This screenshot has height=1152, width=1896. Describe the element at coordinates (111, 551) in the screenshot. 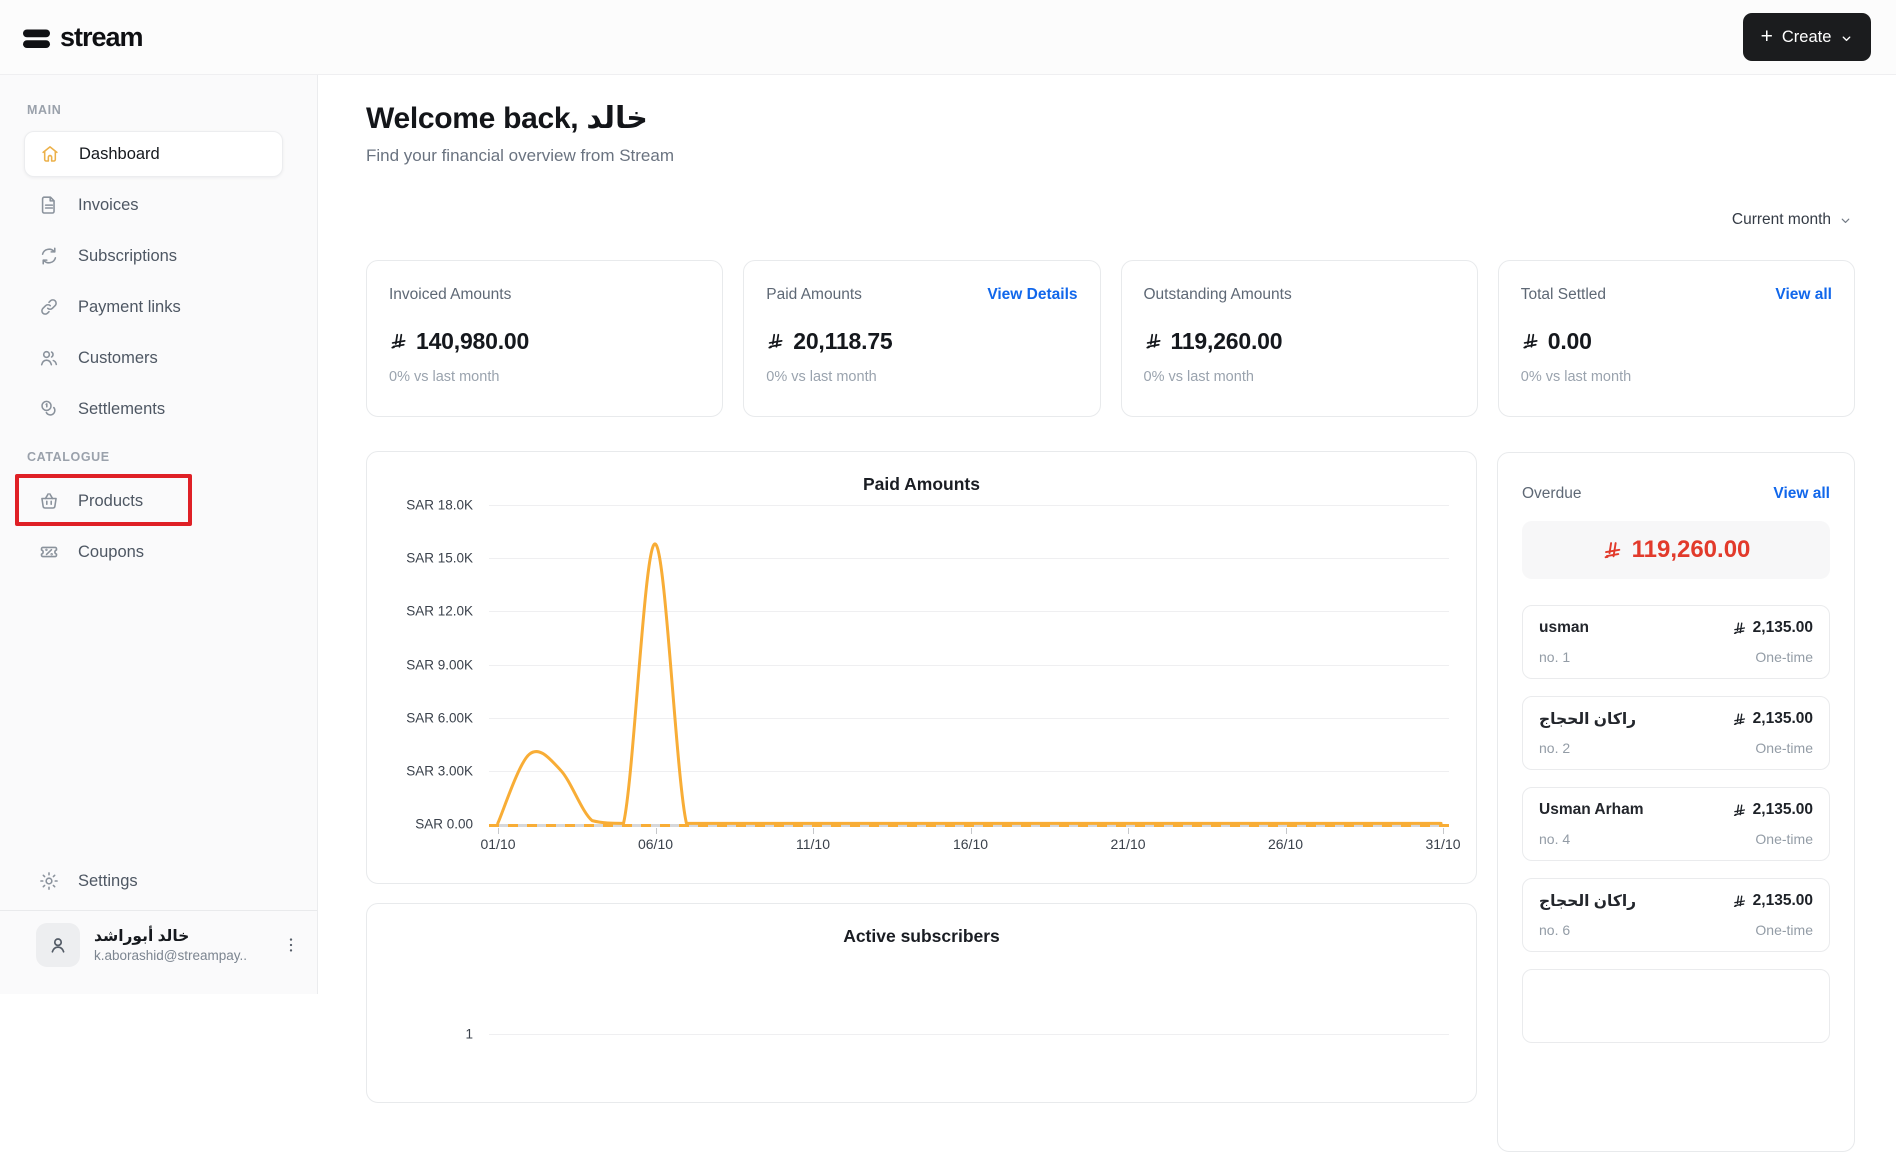

I see `sidebar-item-label: Coupons` at that location.